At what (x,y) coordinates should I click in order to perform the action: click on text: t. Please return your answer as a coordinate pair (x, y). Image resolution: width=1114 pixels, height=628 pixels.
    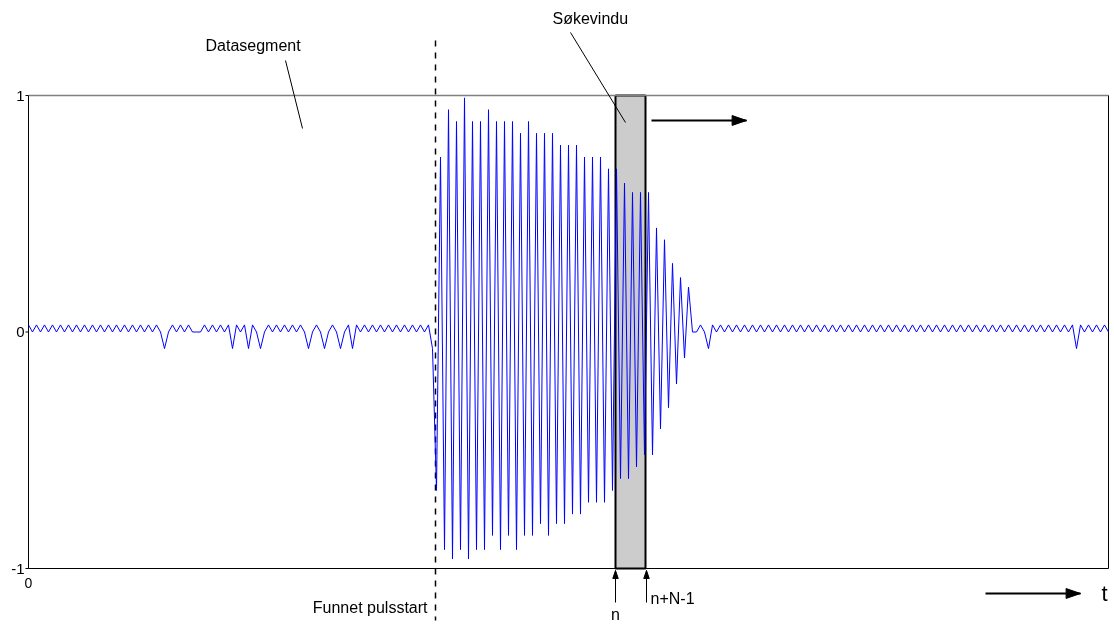
    Looking at the image, I should click on (1104, 593).